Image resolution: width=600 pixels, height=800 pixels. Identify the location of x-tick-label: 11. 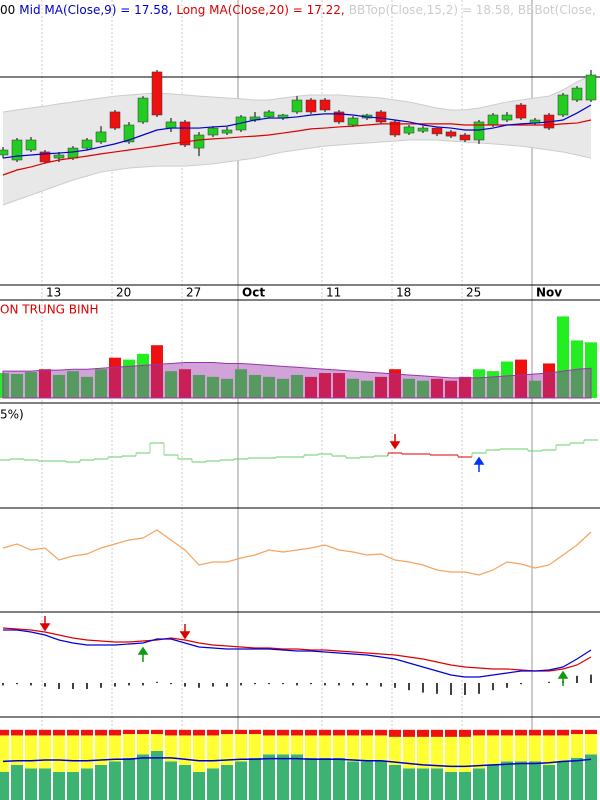
(333, 293).